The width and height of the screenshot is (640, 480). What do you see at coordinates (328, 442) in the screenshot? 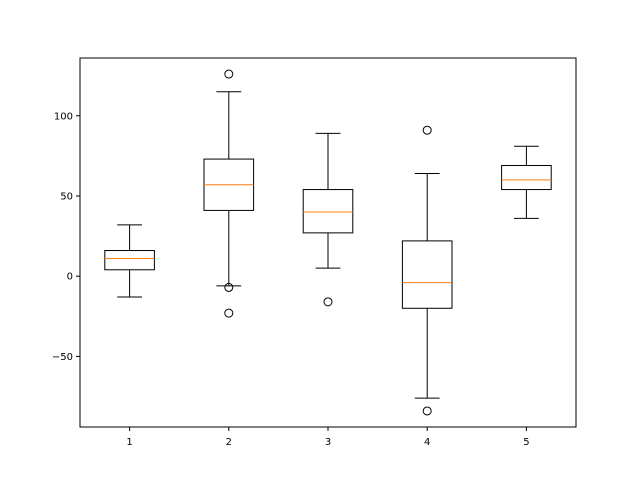
I see `x-tick-label: 3` at bounding box center [328, 442].